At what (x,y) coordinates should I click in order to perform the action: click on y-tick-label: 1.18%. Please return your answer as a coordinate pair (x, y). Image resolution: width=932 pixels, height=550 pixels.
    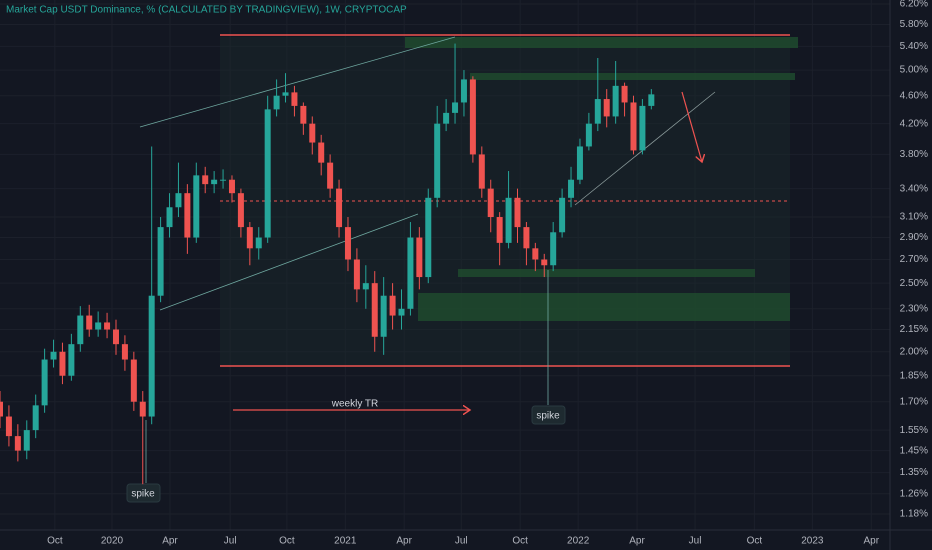
    Looking at the image, I should click on (914, 514).